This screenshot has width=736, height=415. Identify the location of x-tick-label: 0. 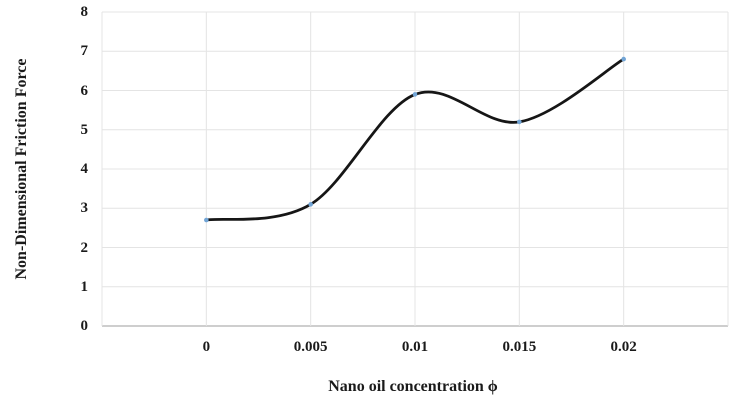
(206, 347).